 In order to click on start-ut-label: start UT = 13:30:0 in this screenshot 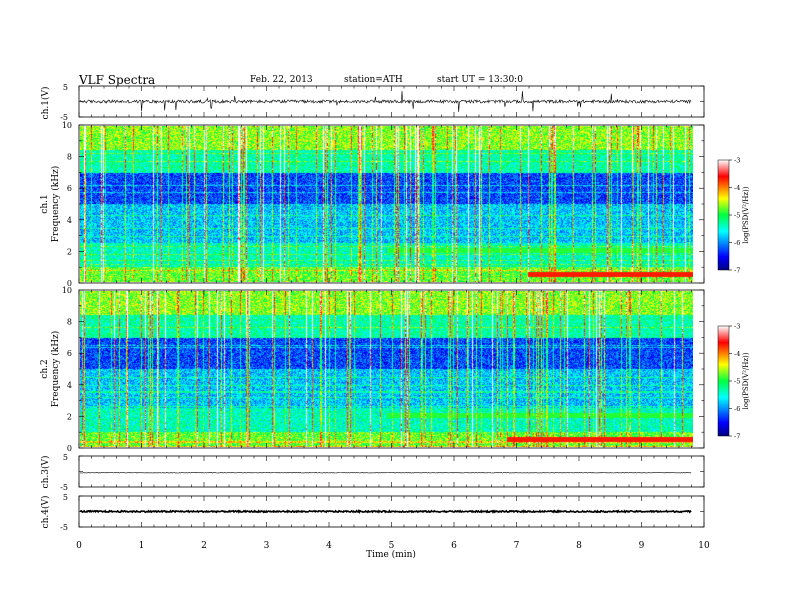, I will do `click(480, 80)`.